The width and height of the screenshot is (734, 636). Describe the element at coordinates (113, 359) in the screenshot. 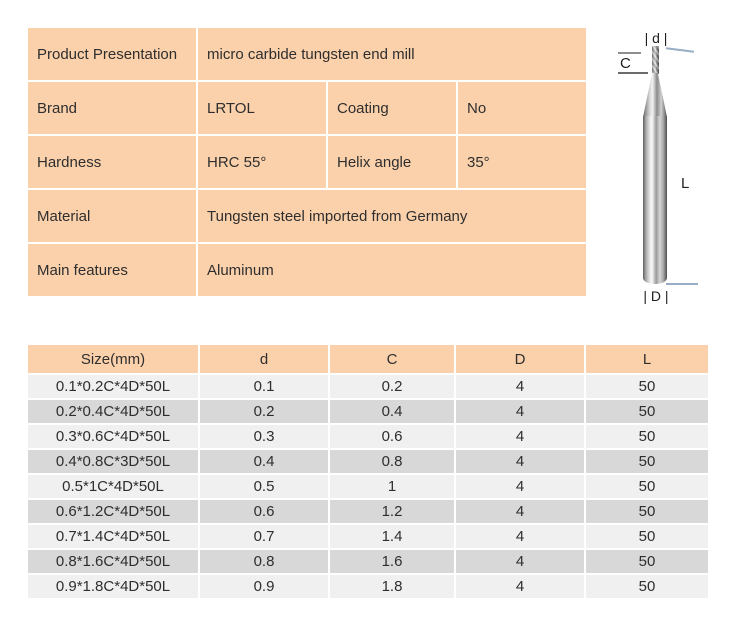

I see `size-column-header: Size(mm)` at that location.